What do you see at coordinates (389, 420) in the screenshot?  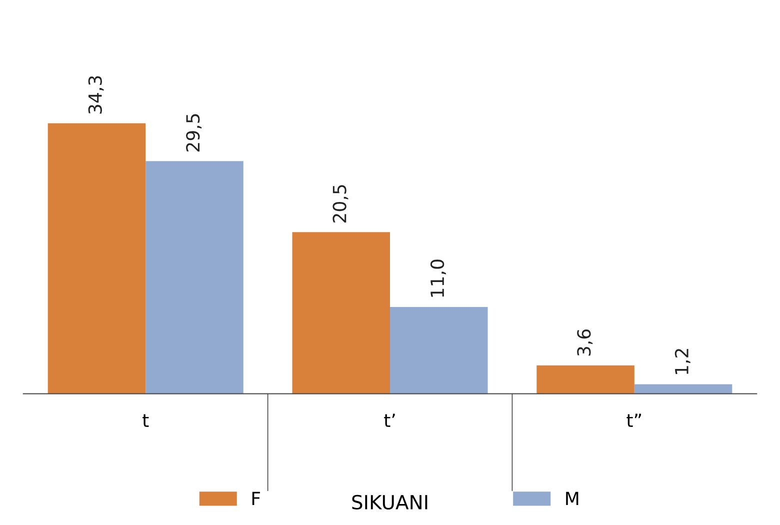 I see `x-tick-label: t’` at bounding box center [389, 420].